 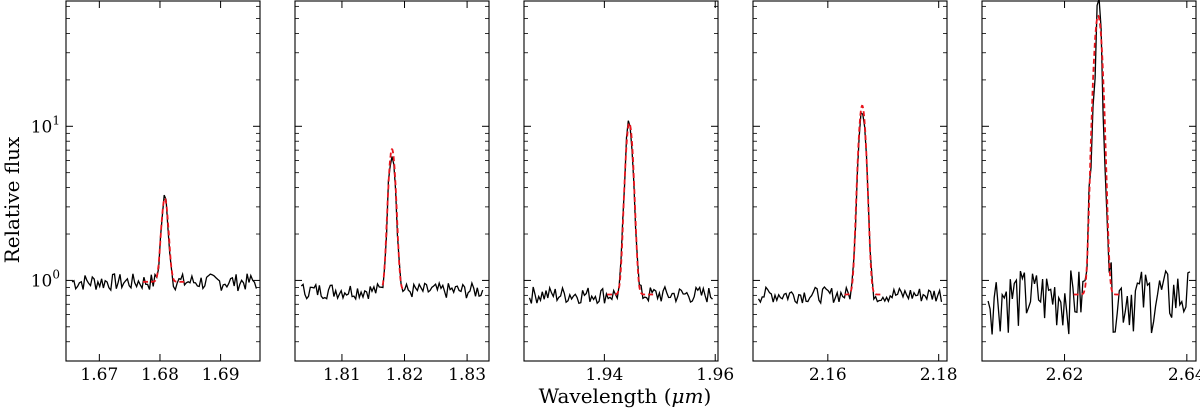 What do you see at coordinates (828, 375) in the screenshot?
I see `x-tick-label: 2.16` at bounding box center [828, 375].